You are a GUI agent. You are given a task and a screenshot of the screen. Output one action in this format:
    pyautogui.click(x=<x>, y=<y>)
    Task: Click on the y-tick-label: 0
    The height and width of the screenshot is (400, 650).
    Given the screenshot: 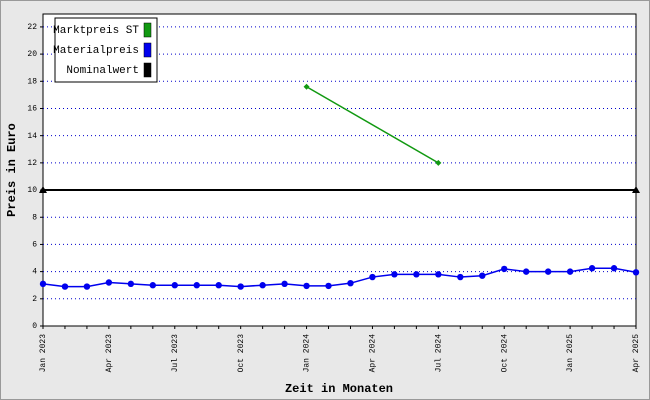 What is the action you would take?
    pyautogui.click(x=34, y=326)
    